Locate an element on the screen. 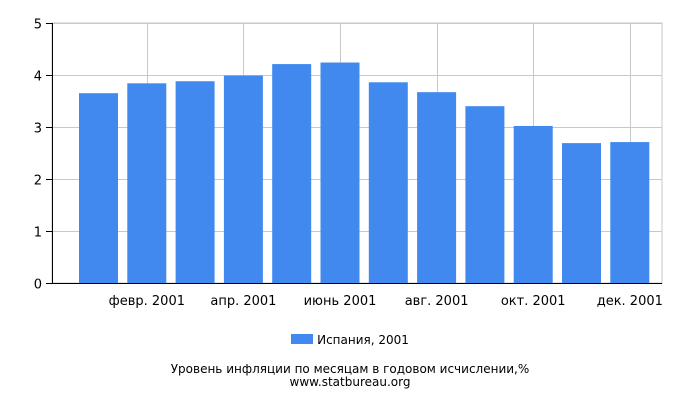 The height and width of the screenshot is (400, 700). x-tick-label: авг. 2001 is located at coordinates (437, 301).